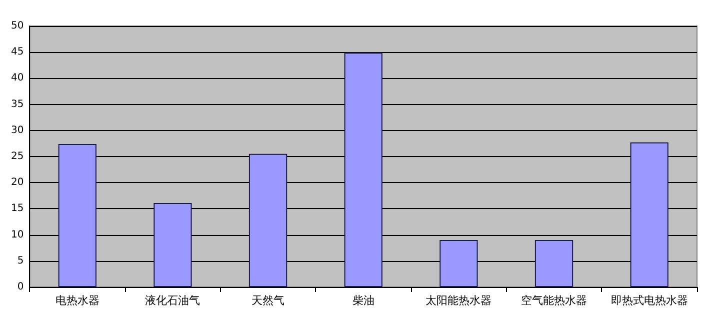 The width and height of the screenshot is (715, 322). Describe the element at coordinates (459, 300) in the screenshot. I see `x-tick-label: 太阳能热水器` at that location.